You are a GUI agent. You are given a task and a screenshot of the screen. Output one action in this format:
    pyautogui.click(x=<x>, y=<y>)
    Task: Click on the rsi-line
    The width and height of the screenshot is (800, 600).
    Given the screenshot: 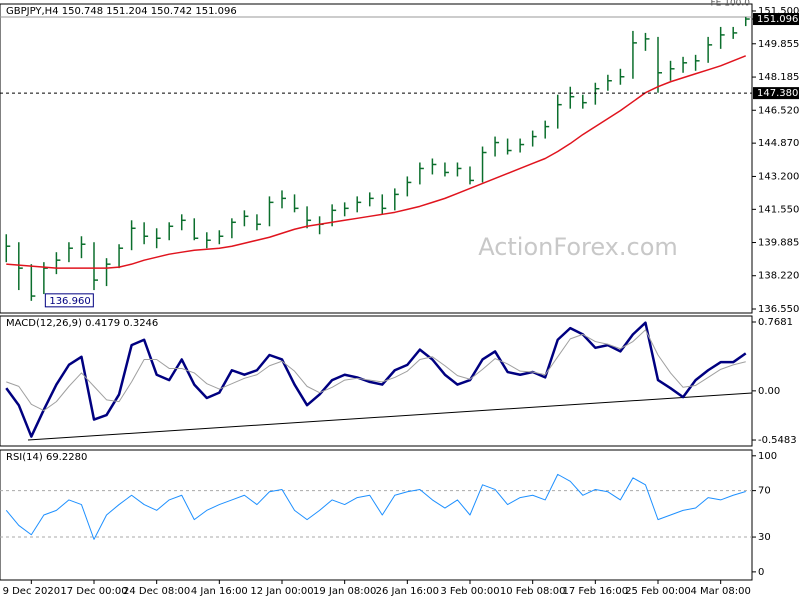 What is the action you would take?
    pyautogui.click(x=375, y=506)
    